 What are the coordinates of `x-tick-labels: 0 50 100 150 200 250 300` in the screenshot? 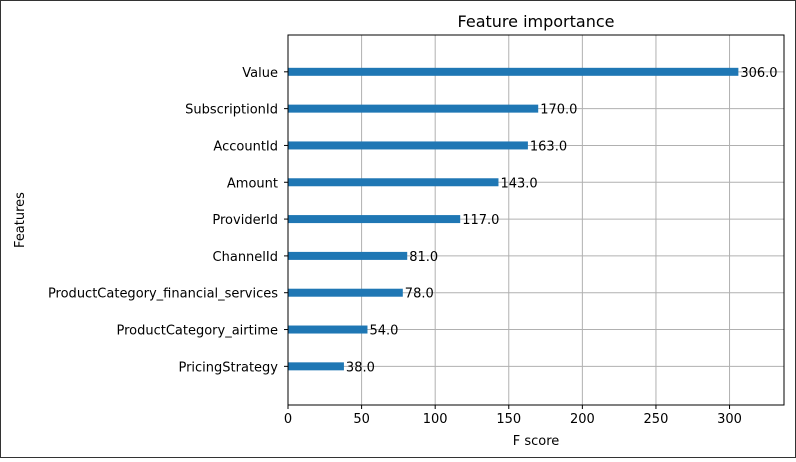 It's located at (513, 416).